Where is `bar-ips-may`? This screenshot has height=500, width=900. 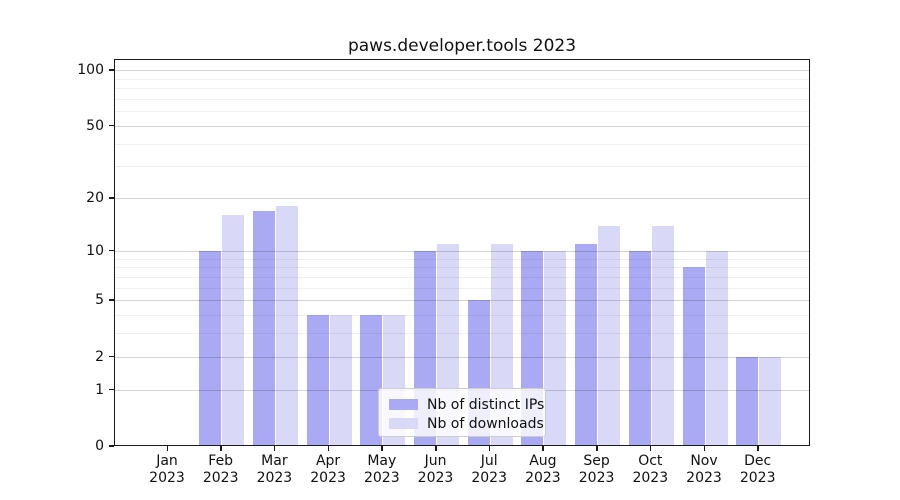
bar-ips-may is located at coordinates (371, 379).